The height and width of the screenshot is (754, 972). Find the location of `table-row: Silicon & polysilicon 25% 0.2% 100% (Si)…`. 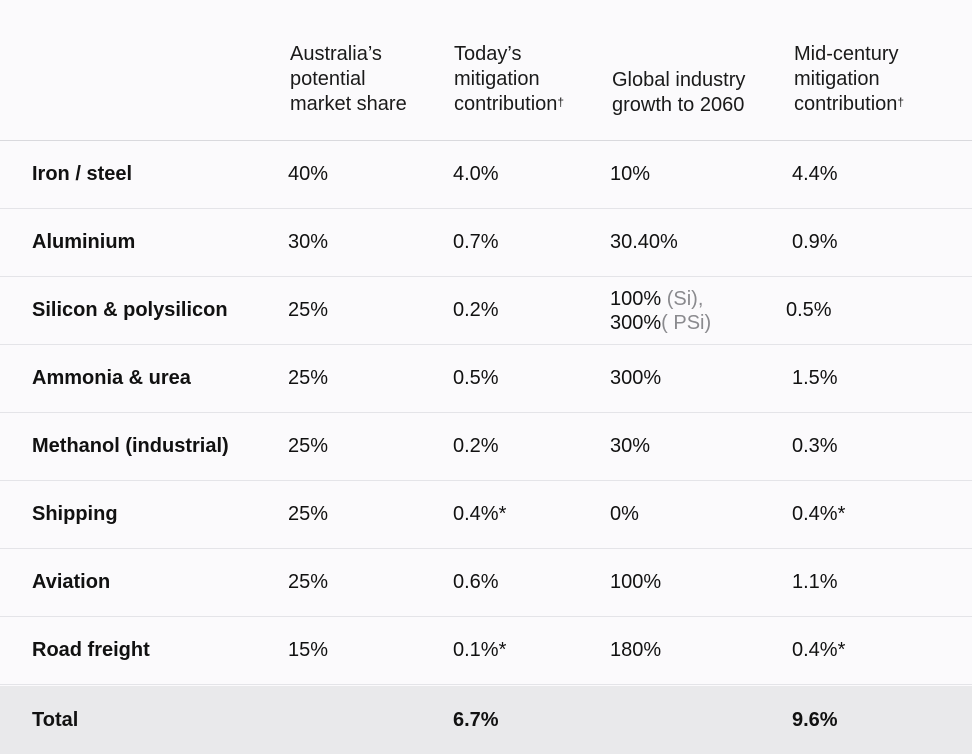

table-row: Silicon & polysilicon 25% 0.2% 100% (Si)… is located at coordinates (486, 311).